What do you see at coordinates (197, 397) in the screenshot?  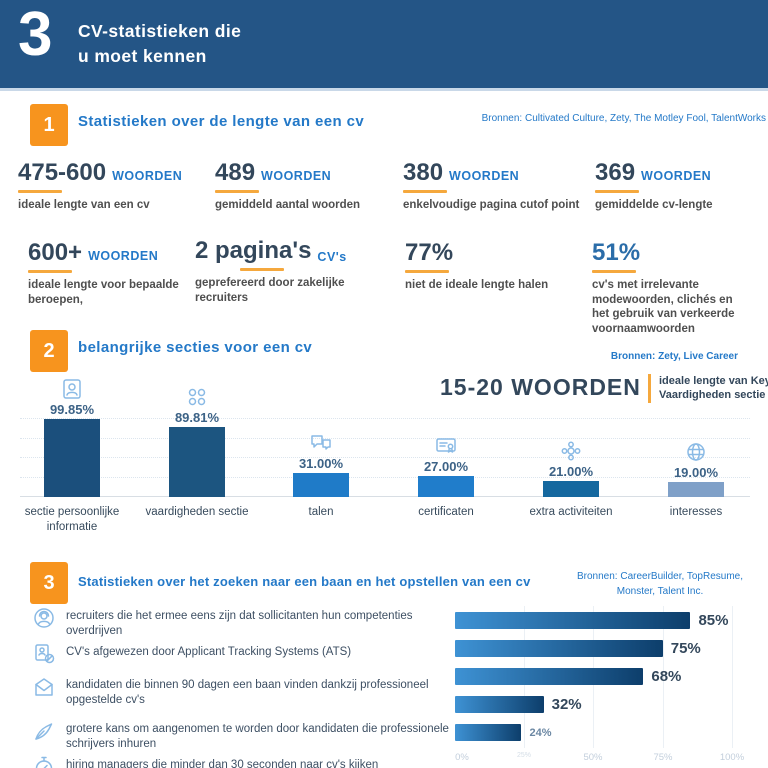 I see `skills-icon` at bounding box center [197, 397].